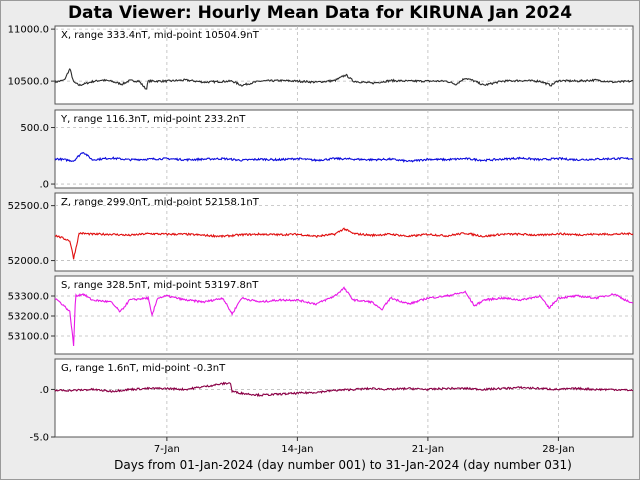 This screenshot has height=480, width=640. I want to click on y-tick-label: 52000.0, so click(28, 261).